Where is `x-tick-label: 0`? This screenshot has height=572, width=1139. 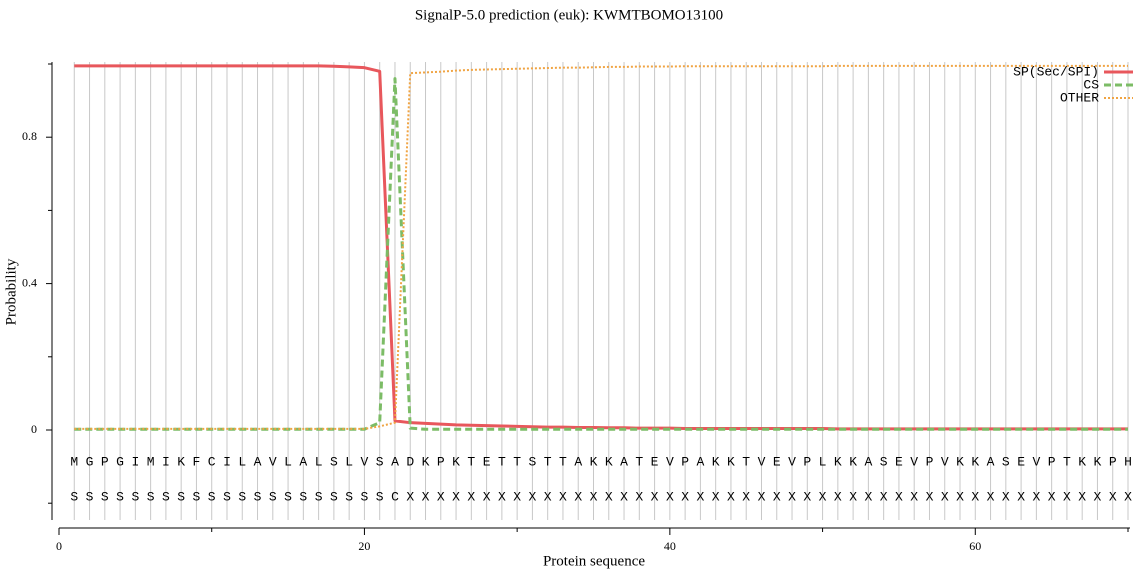
x-tick-label: 0 is located at coordinates (59, 546).